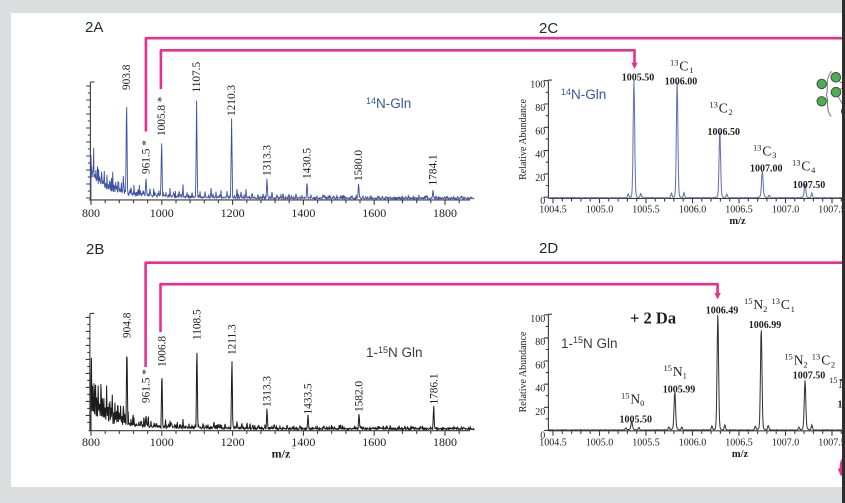 This screenshot has width=845, height=503. I want to click on svg-text: 1005.99, so click(679, 389).